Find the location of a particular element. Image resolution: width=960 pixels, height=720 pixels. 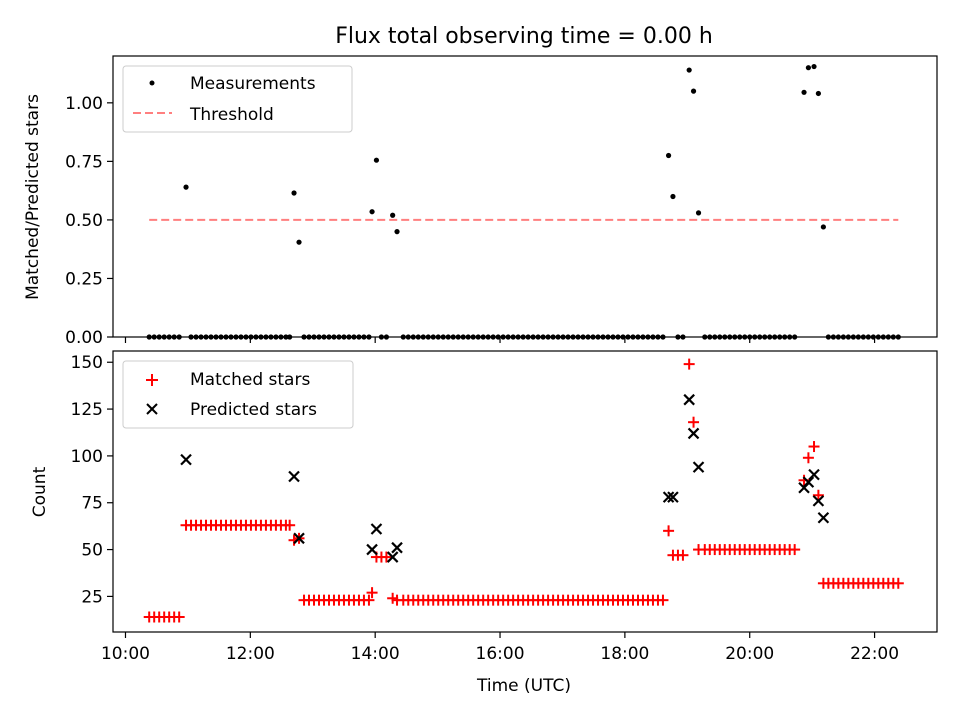

legend-matched-label: Matched stars is located at coordinates (250, 380).